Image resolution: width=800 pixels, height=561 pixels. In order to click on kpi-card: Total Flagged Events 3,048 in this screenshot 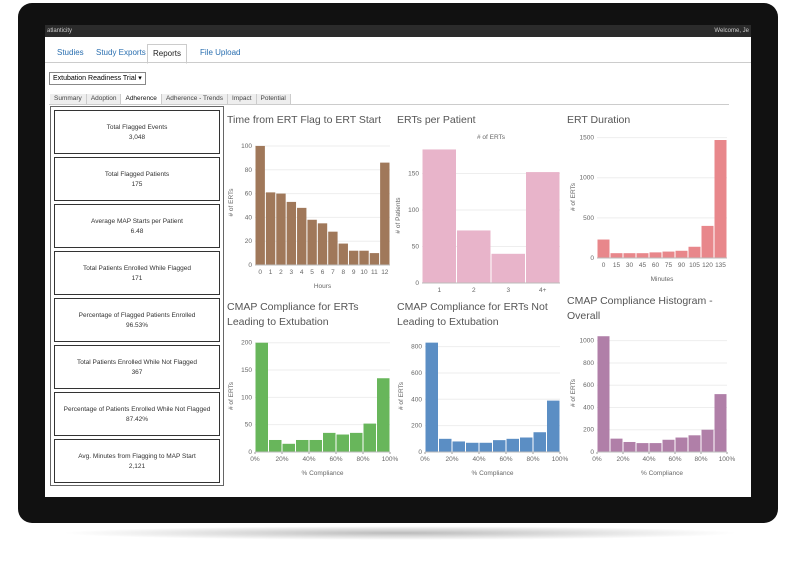, I will do `click(137, 132)`.